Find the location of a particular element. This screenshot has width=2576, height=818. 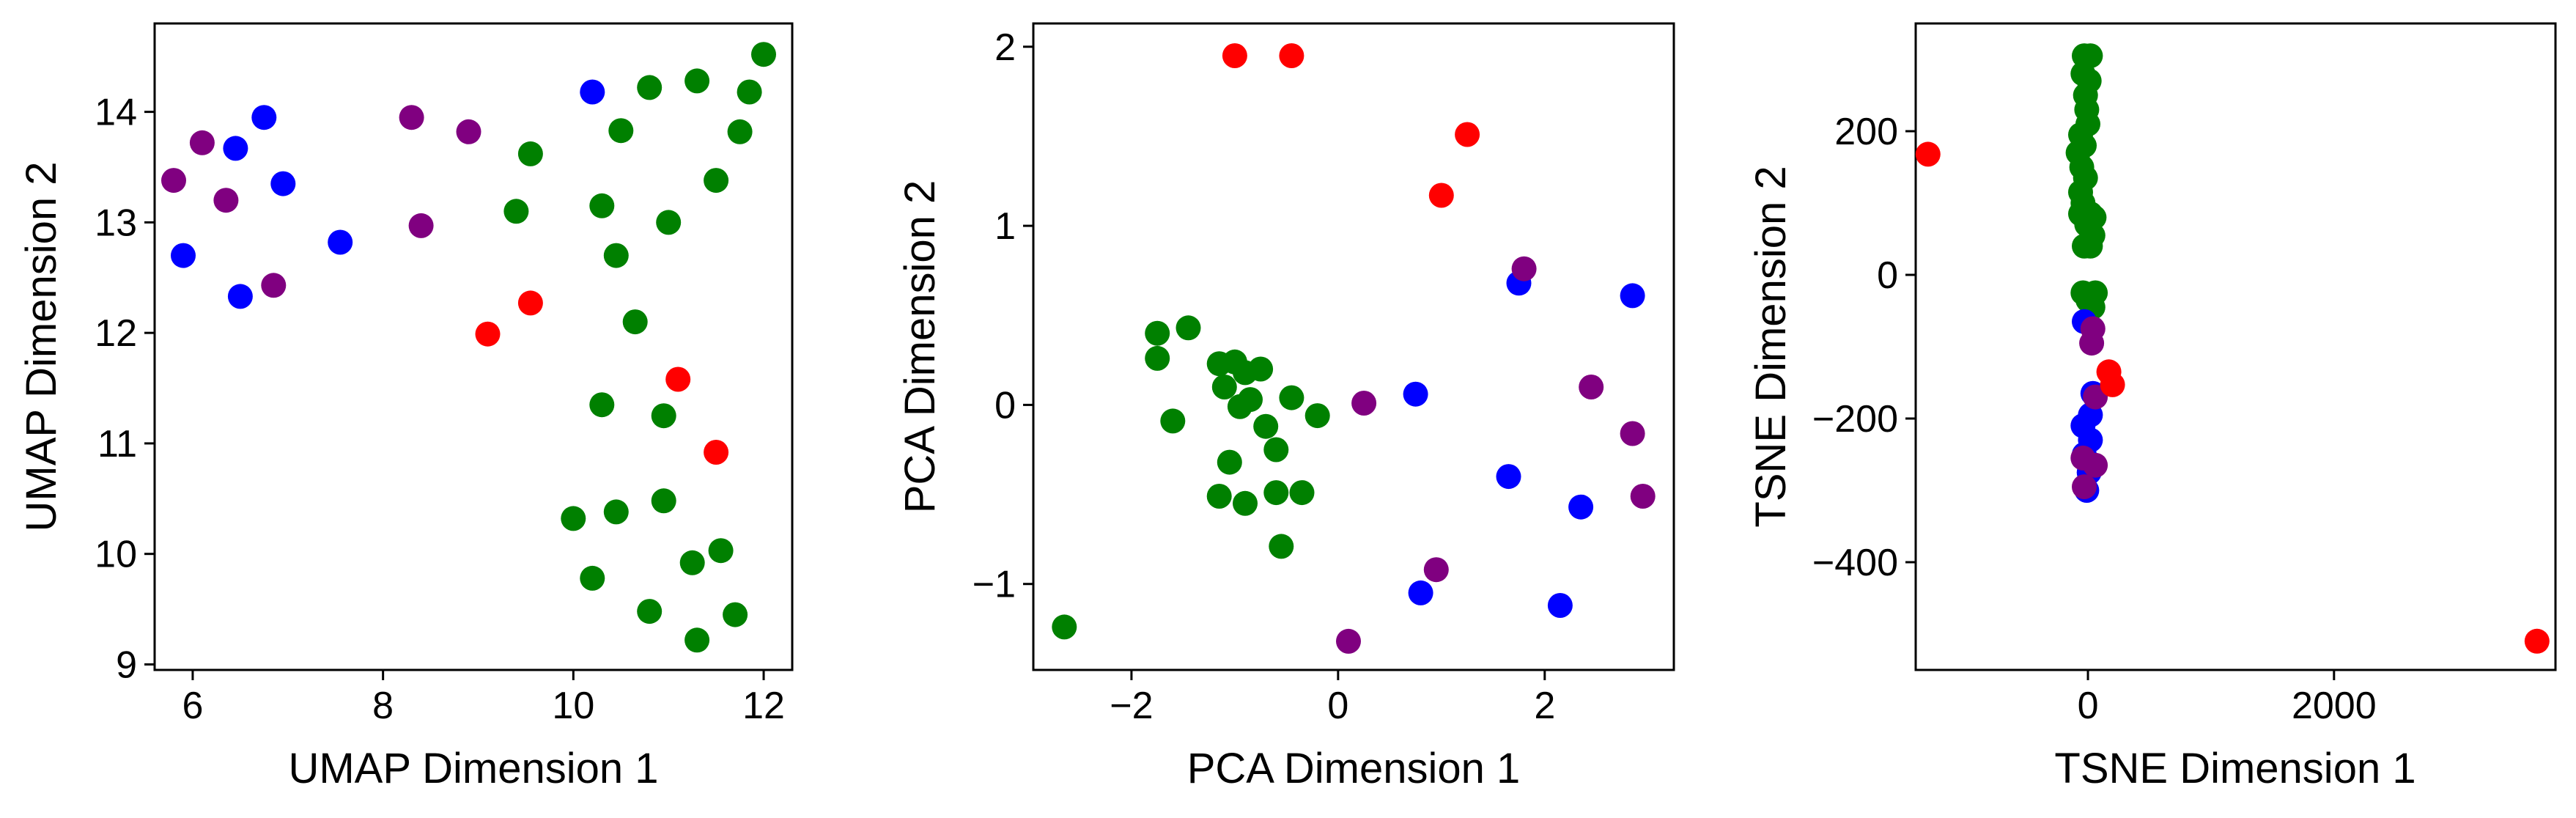

y-tick-label: −200 is located at coordinates (1855, 419).